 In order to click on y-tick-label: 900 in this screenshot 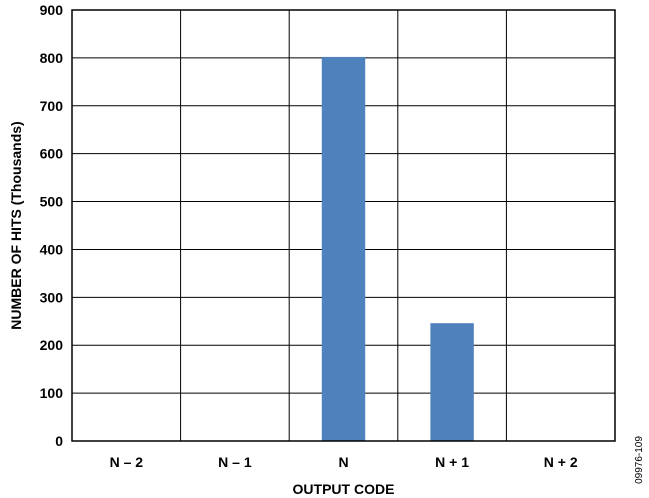, I will do `click(52, 10)`.